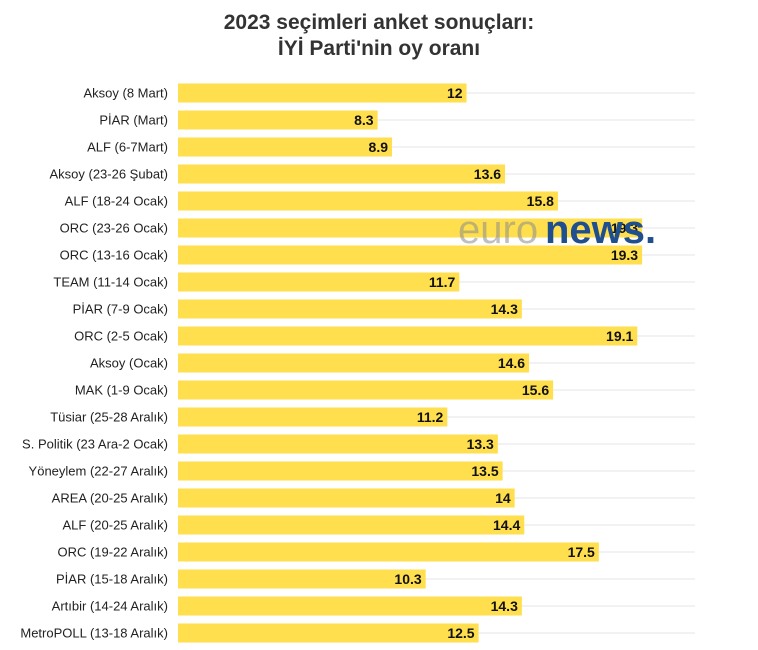 The height and width of the screenshot is (650, 758). What do you see at coordinates (108, 174) in the screenshot?
I see `category-label: Aksoy (23-26 Şubat)` at bounding box center [108, 174].